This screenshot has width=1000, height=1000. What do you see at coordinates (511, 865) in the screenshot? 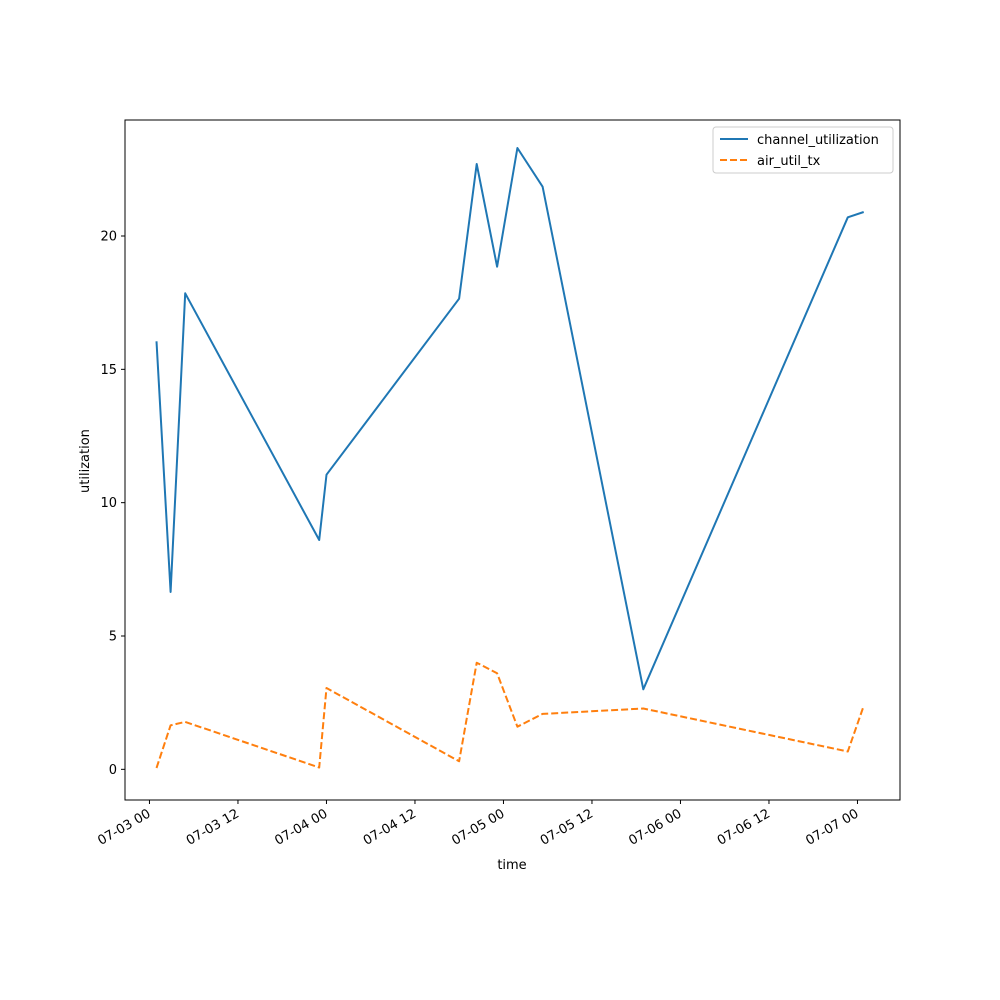
I see `x-axis-label: time` at bounding box center [511, 865].